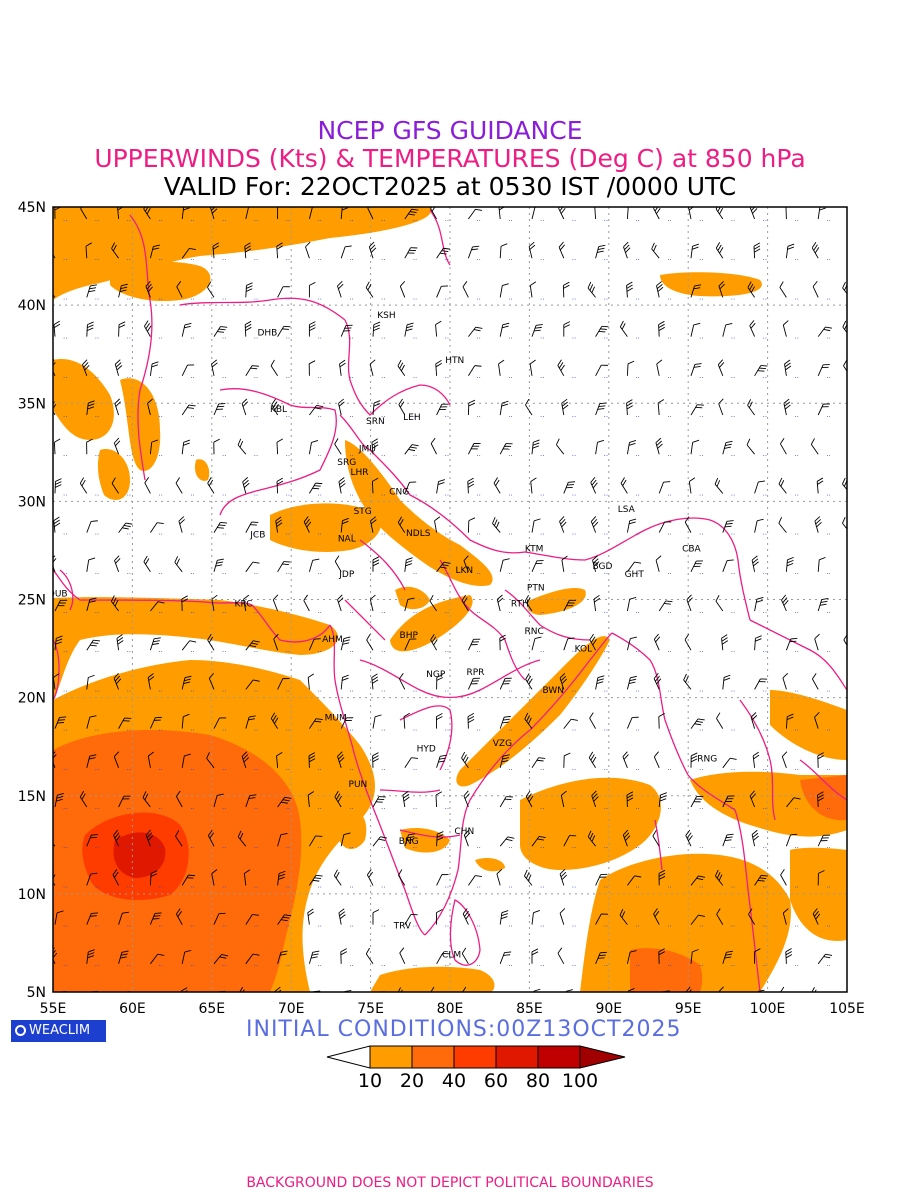 This screenshot has width=900, height=1200. I want to click on station-label: DHB, so click(267, 334).